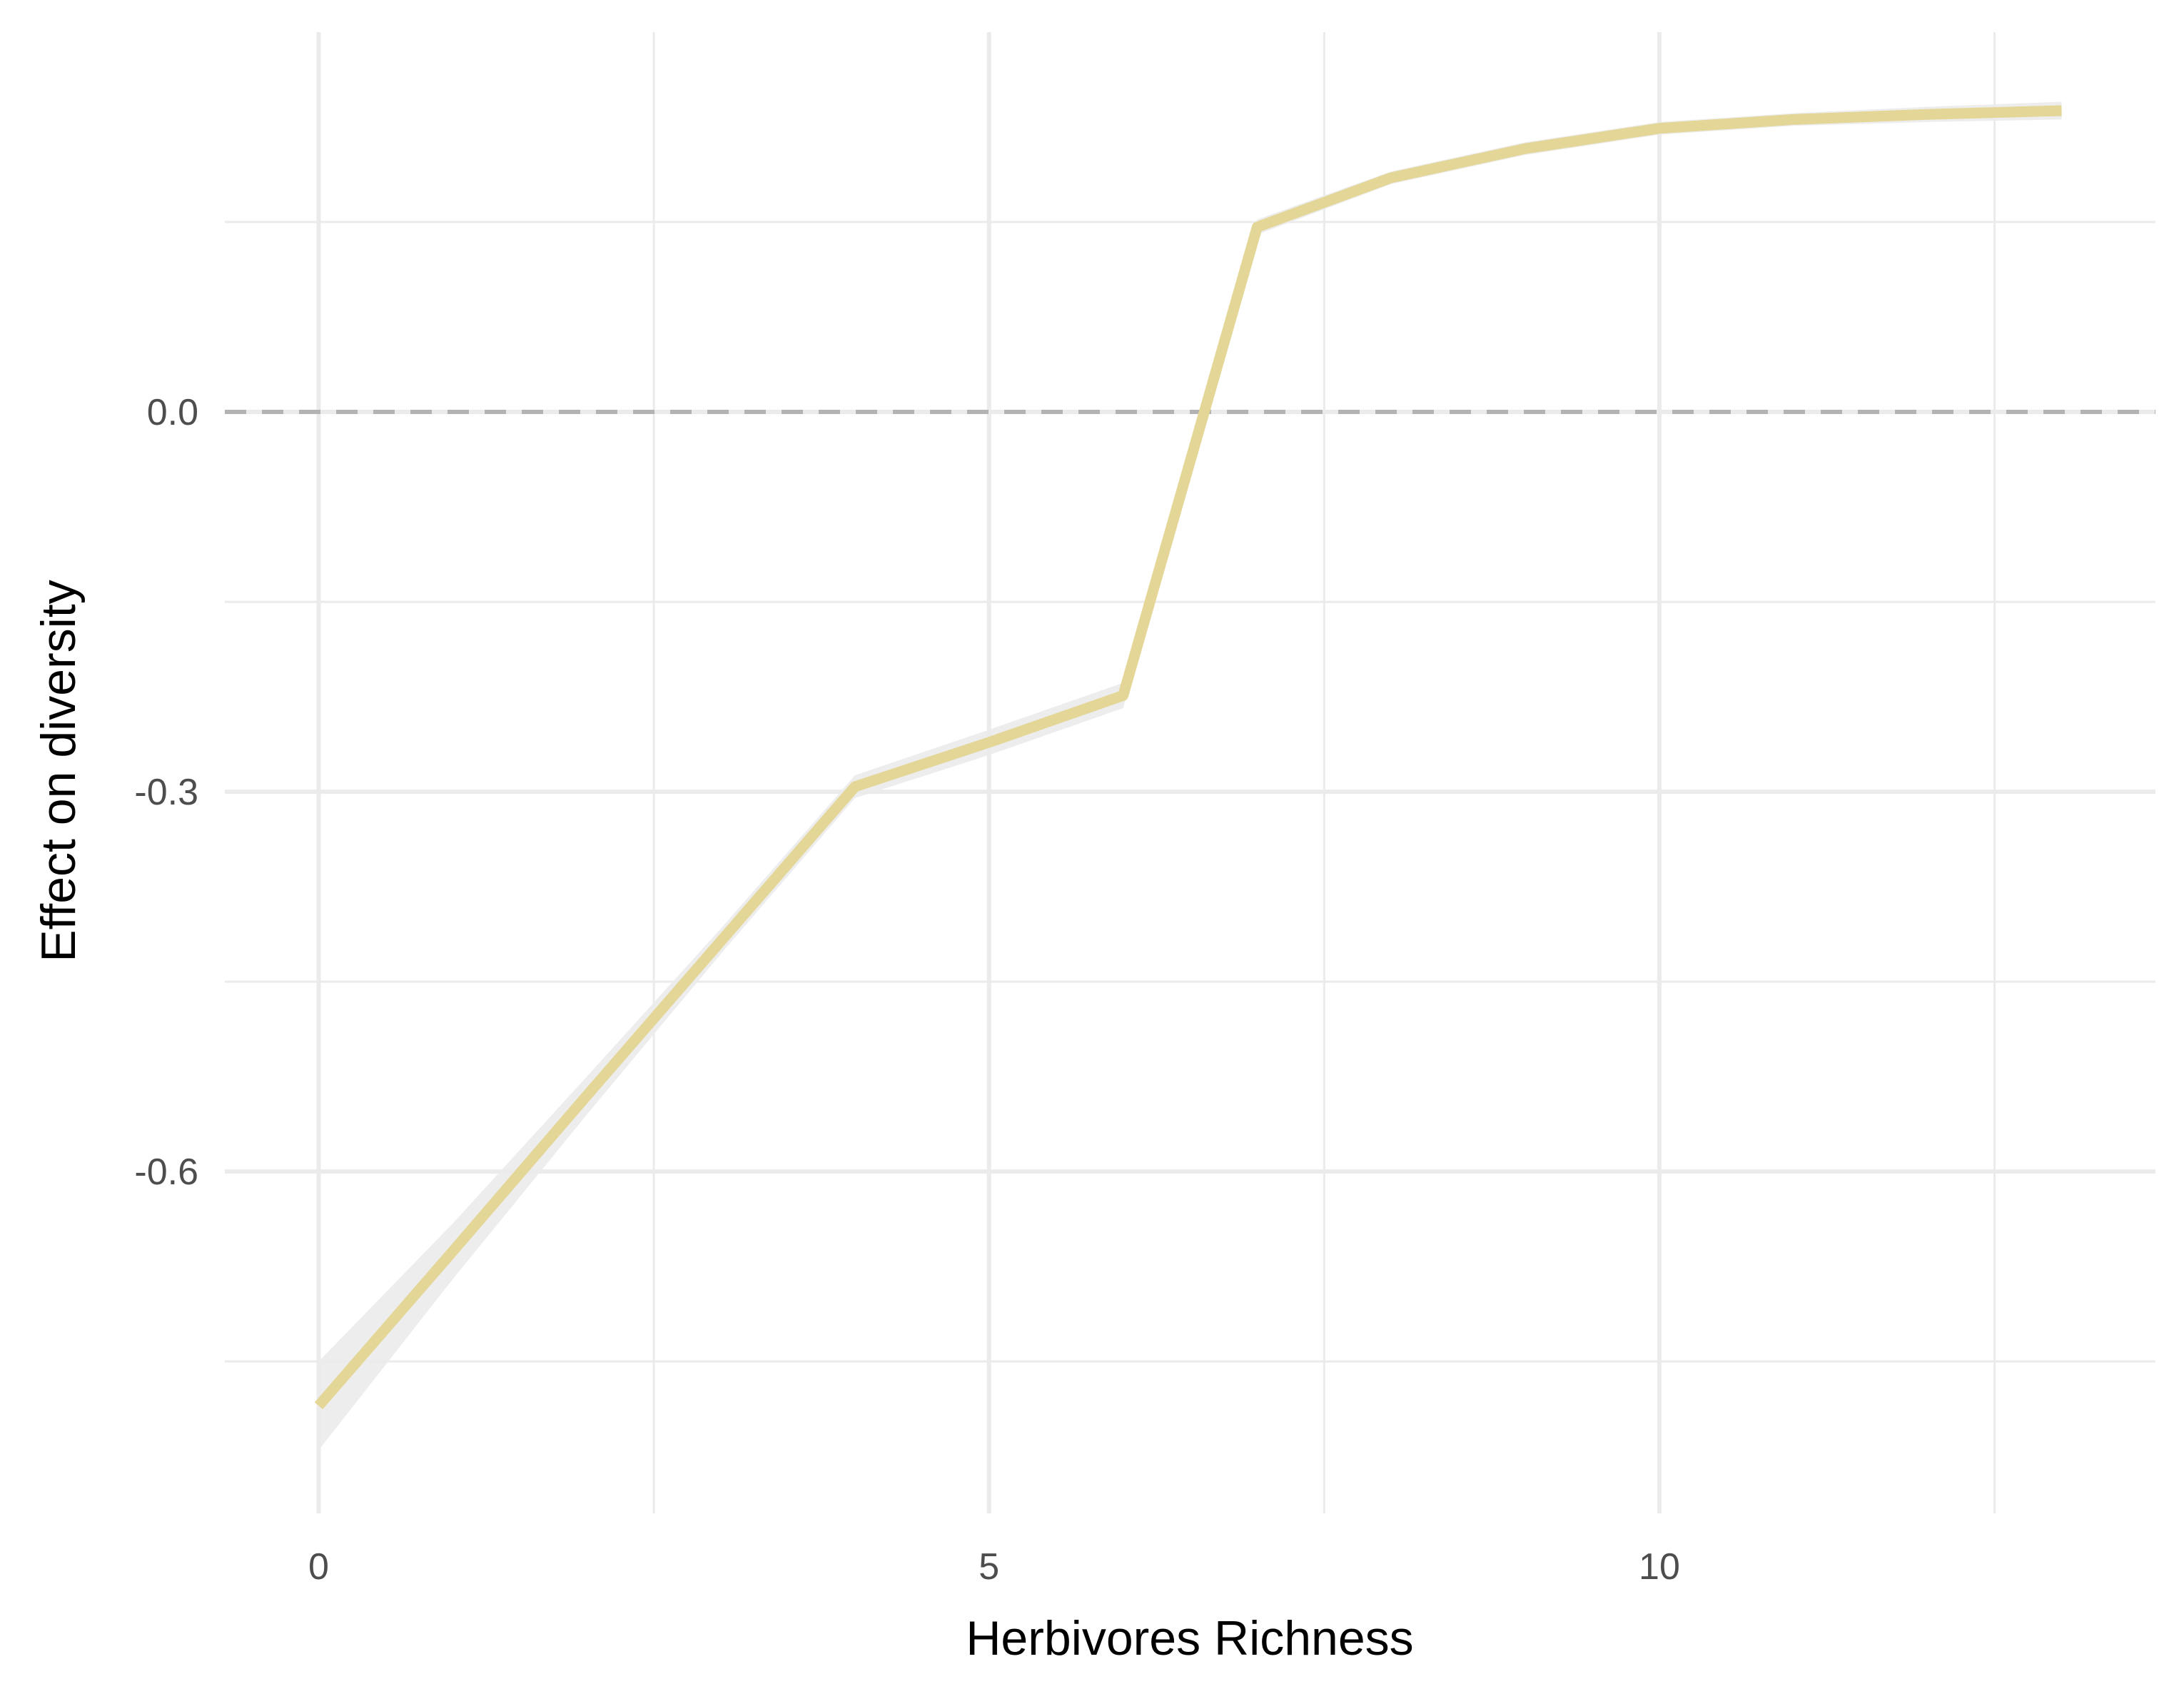 Image resolution: width=2184 pixels, height=1699 pixels. What do you see at coordinates (172, 413) in the screenshot?
I see `y-tick-label: 0.0` at bounding box center [172, 413].